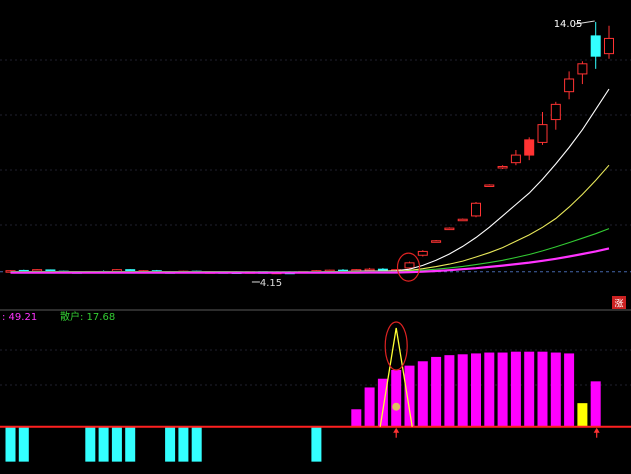 This screenshot has height=474, width=631. Describe the element at coordinates (19, 317) in the screenshot. I see `indicator-main-value: : 49.21` at that location.